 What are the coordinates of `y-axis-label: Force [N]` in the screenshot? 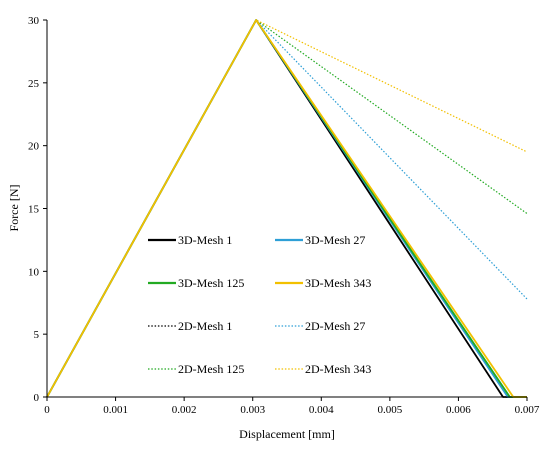 It's located at (14, 208).